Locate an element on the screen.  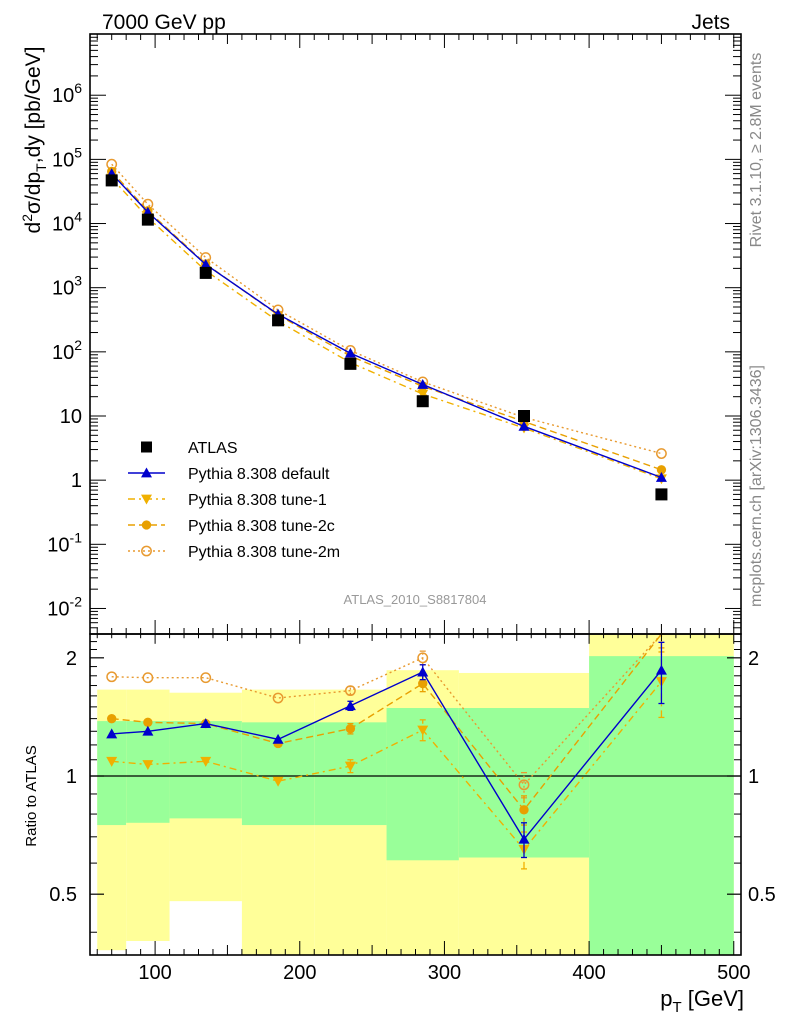
xtick-label: 100 is located at coordinates (154, 973).